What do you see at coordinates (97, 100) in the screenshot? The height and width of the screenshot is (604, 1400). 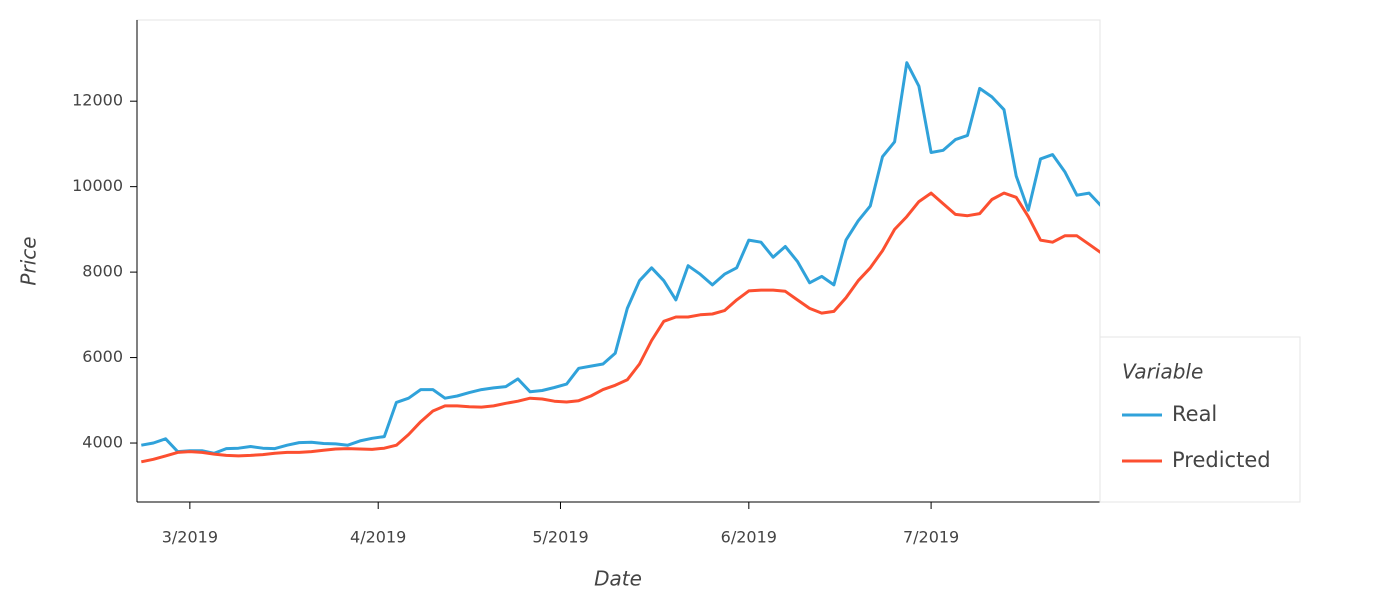 I see `y-tick-label: 12000` at bounding box center [97, 100].